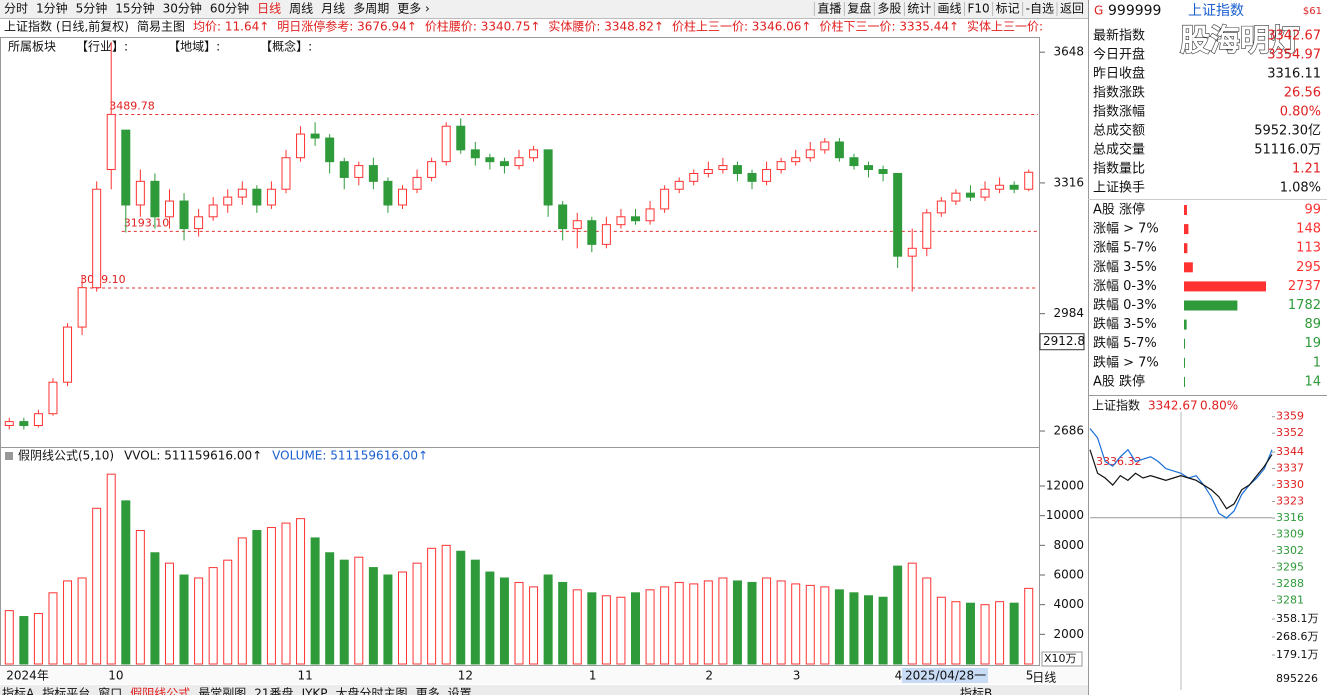 The height and width of the screenshot is (695, 1327). Describe the element at coordinates (66, 456) in the screenshot. I see `volume-legend: 假阴线公式(5,10)` at that location.